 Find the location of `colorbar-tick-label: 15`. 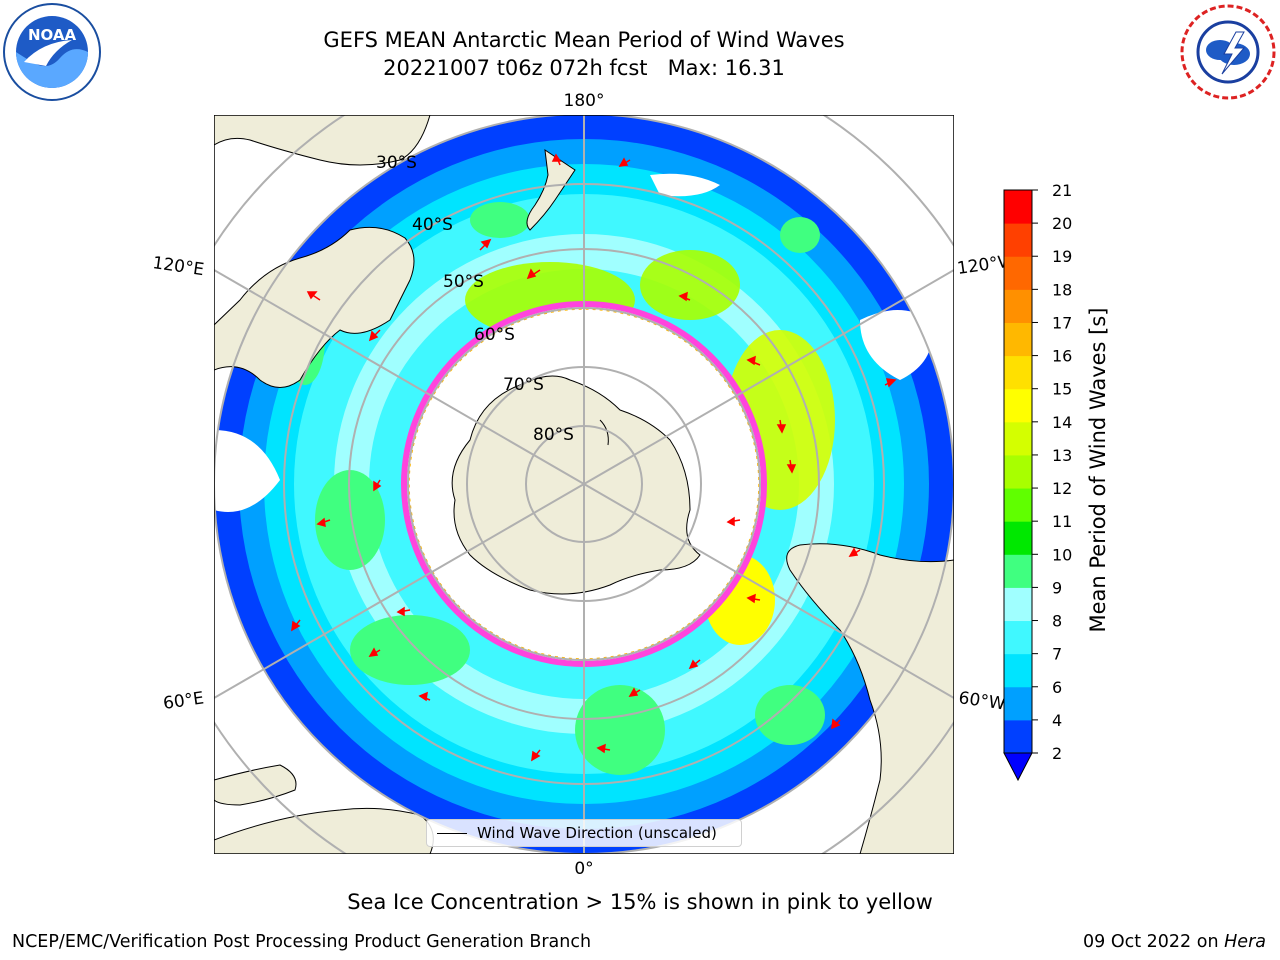

colorbar-tick-label: 15 is located at coordinates (1062, 389).